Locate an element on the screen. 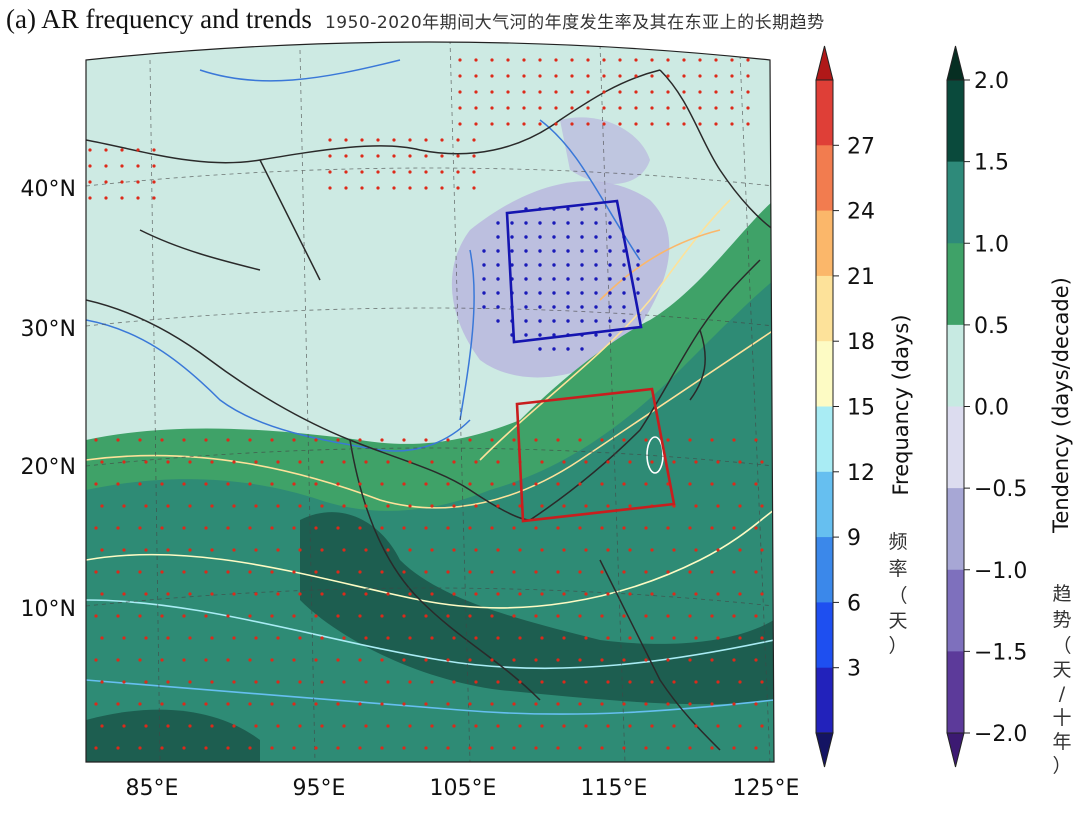  frequency-tick-label: 15 is located at coordinates (861, 408).